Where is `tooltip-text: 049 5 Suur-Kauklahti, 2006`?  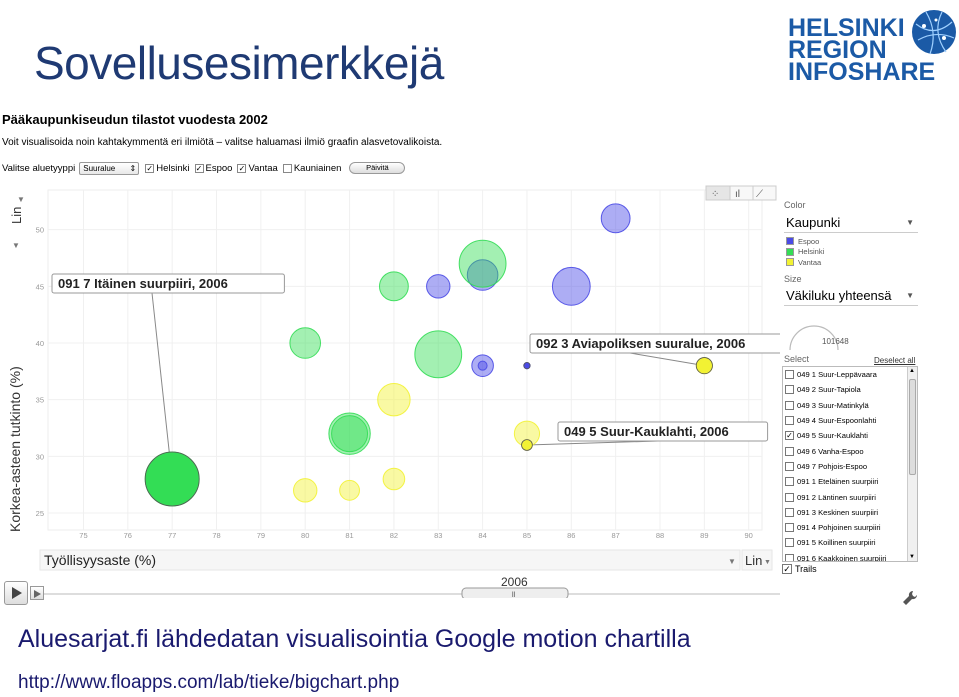
tooltip-text: 049 5 Suur-Kauklahti, 2006 is located at coordinates (646, 431).